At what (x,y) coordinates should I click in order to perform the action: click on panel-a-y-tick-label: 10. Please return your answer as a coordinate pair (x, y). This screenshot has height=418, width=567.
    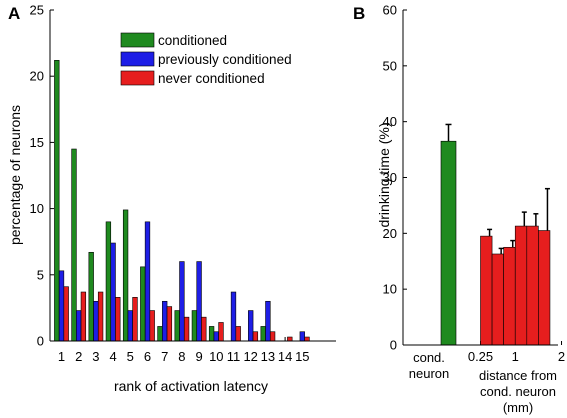
    Looking at the image, I should click on (37, 208).